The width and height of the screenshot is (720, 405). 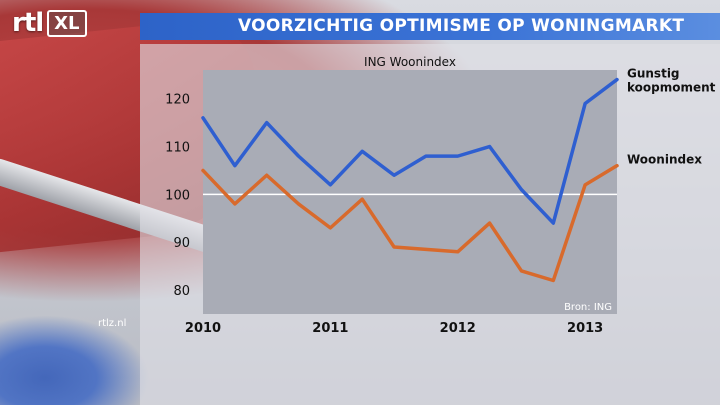 What do you see at coordinates (330, 328) in the screenshot?
I see `x-tick-label: 2011` at bounding box center [330, 328].